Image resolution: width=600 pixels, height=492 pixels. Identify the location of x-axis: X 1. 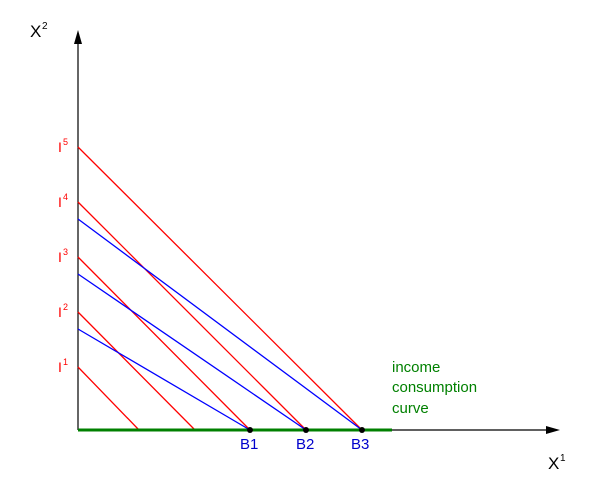
(322, 449).